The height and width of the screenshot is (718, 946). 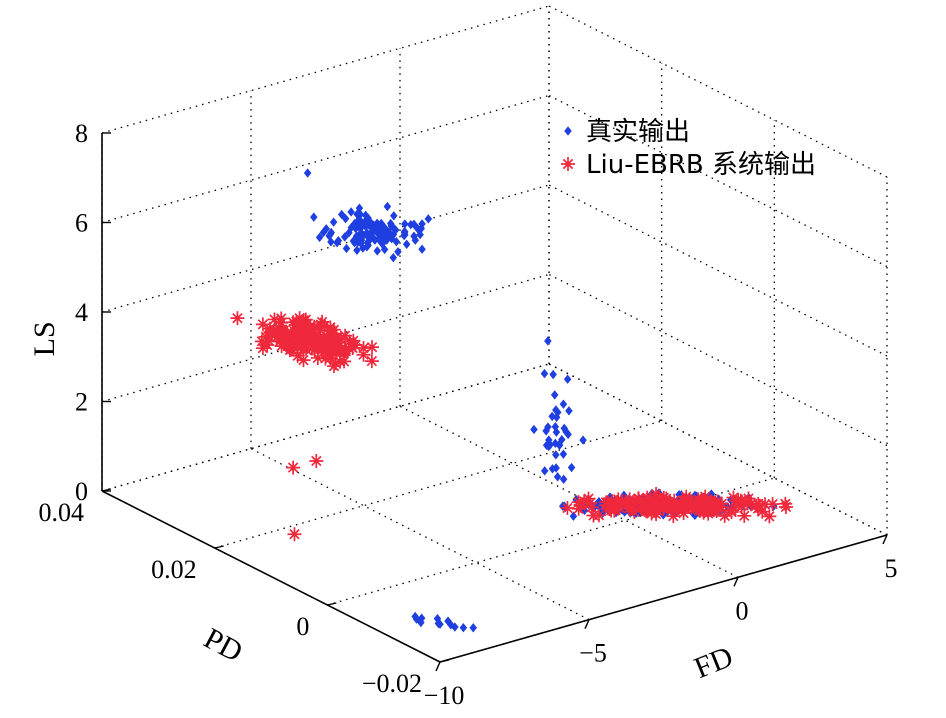 I want to click on pd-tick-label: 0.04, so click(x=62, y=512).